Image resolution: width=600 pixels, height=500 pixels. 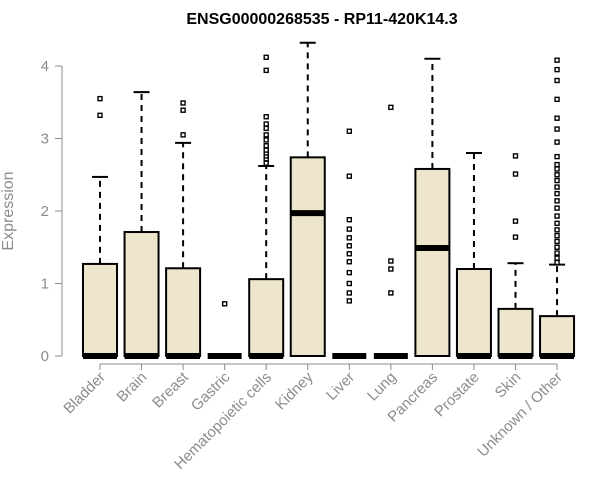 What do you see at coordinates (45, 284) in the screenshot?
I see `y-tick-label: 1` at bounding box center [45, 284].